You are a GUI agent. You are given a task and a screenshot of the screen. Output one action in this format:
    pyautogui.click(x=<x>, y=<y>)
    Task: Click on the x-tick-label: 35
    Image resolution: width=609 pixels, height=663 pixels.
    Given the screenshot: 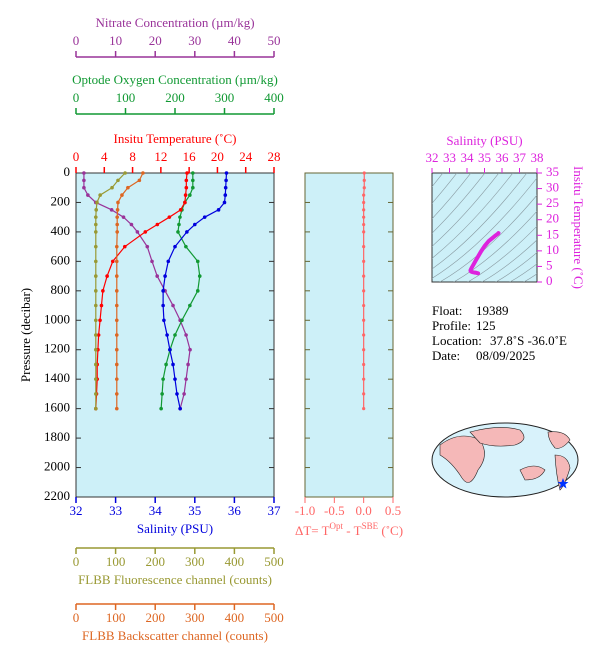 What is the action you would take?
    pyautogui.click(x=194, y=510)
    